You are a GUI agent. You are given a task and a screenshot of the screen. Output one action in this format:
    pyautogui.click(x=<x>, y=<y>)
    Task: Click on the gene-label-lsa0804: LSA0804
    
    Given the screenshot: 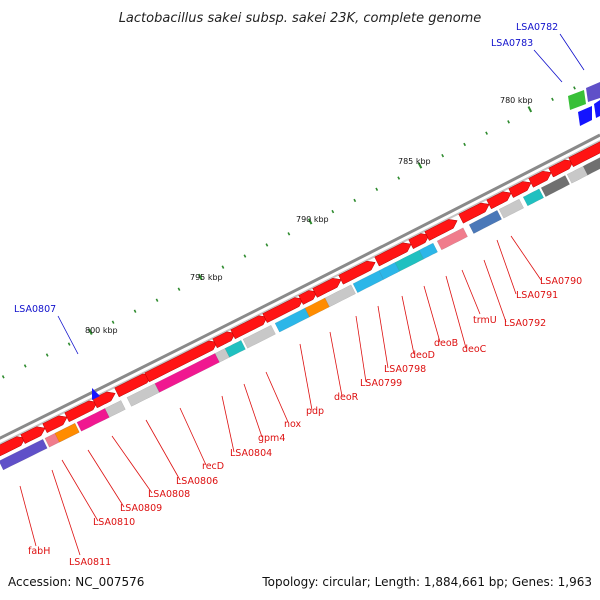 What is the action you would take?
    pyautogui.click(x=251, y=453)
    